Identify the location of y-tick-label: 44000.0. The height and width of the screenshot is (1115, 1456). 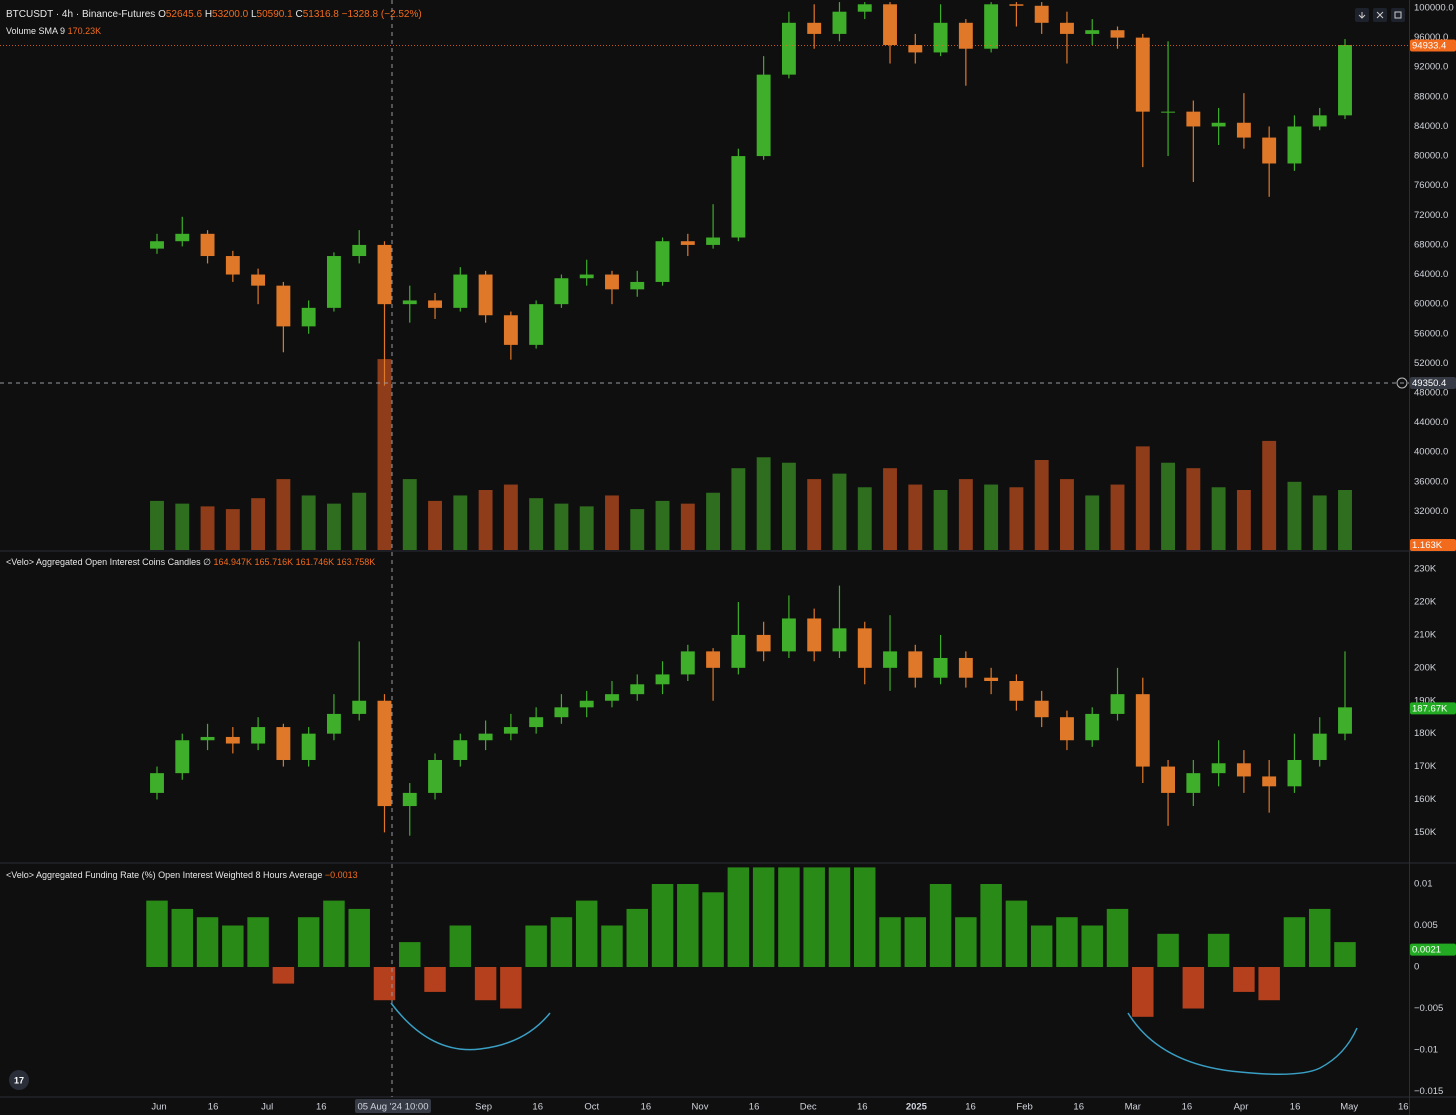
(1431, 422).